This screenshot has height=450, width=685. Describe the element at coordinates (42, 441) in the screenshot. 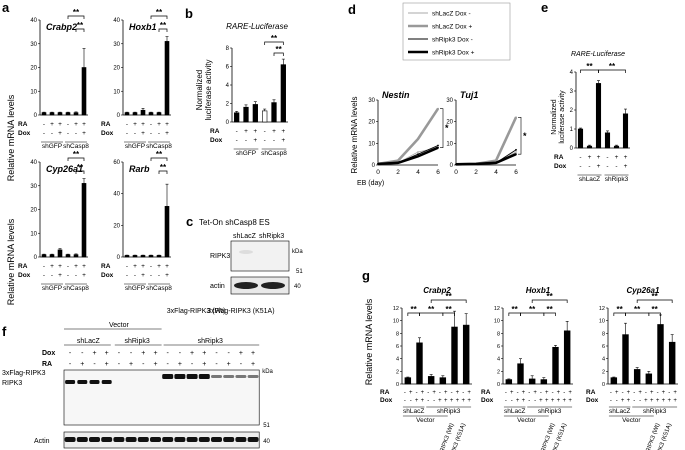

I see `f-actin-label: Actin` at that location.